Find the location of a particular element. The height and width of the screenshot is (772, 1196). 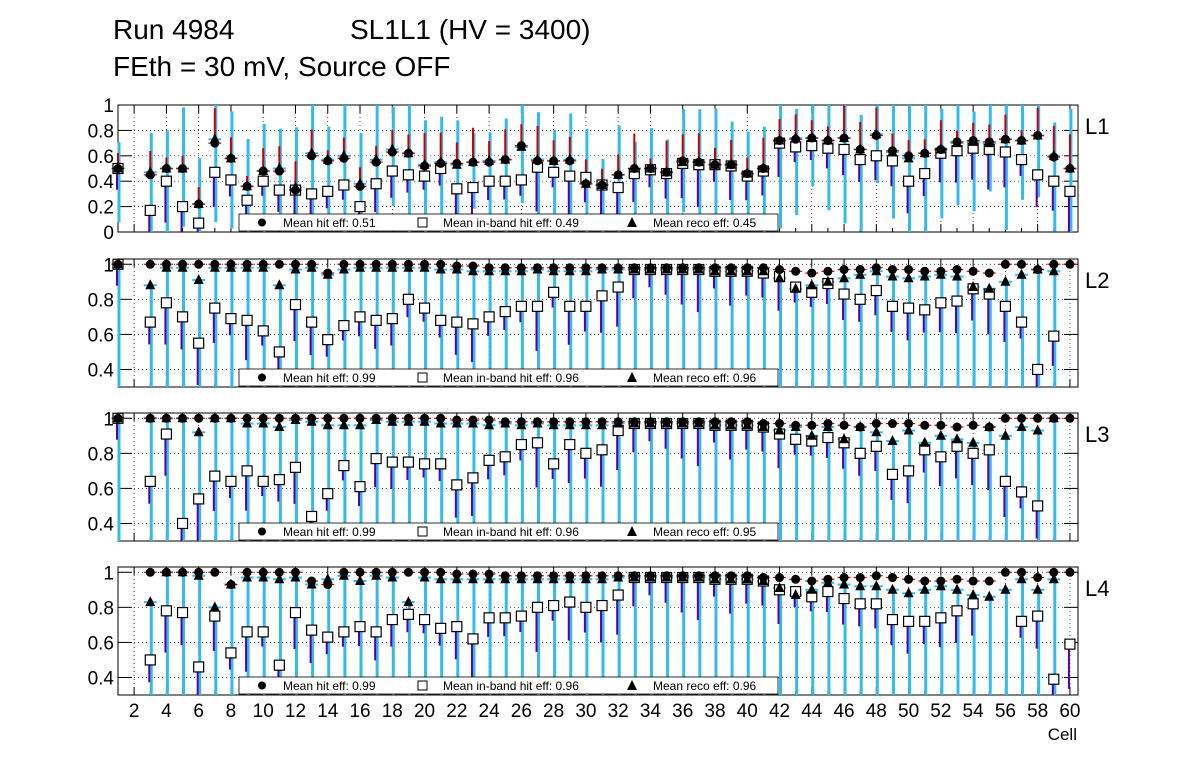

x-tick-label: 60 is located at coordinates (1069, 711).